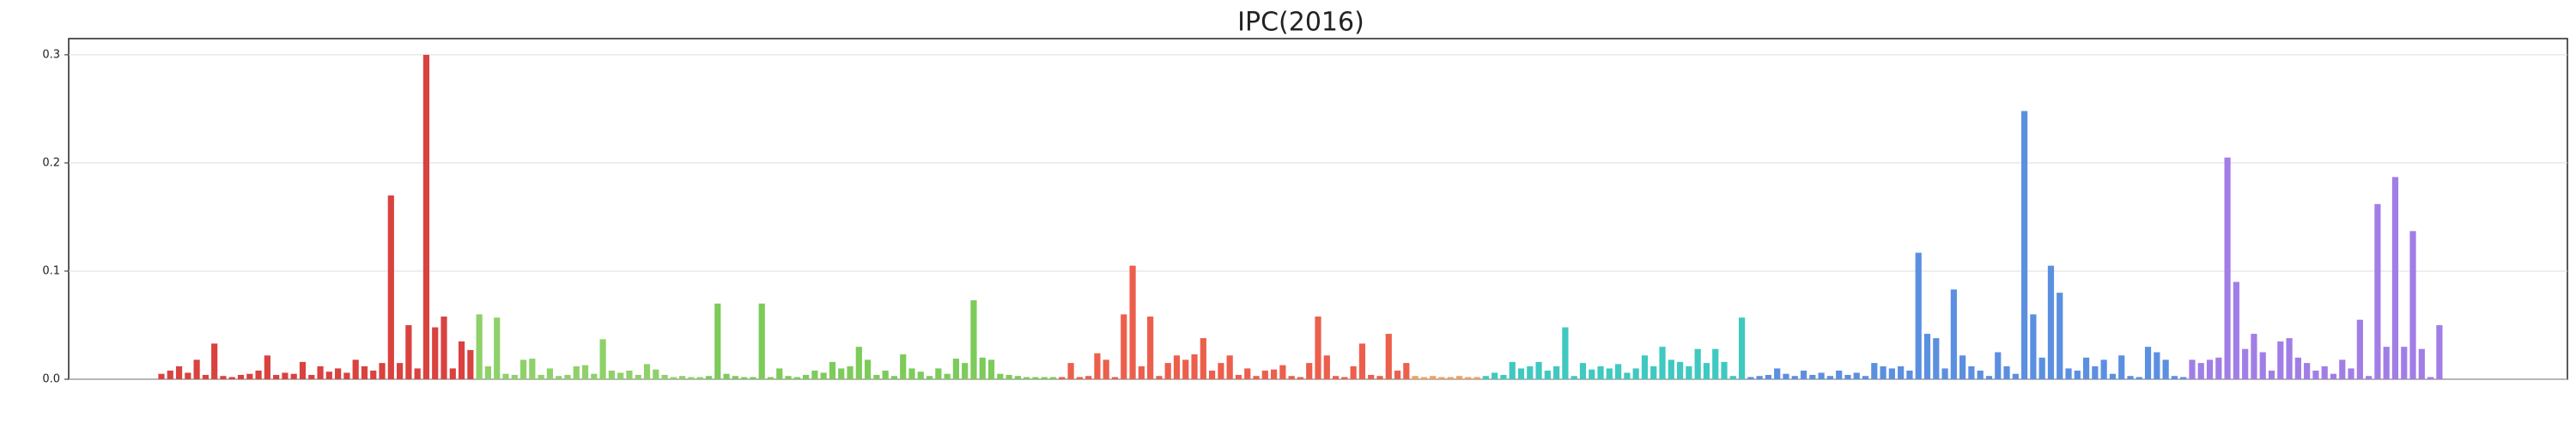 This screenshot has width=2576, height=429. I want to click on y-tick-label: 0.1, so click(51, 270).